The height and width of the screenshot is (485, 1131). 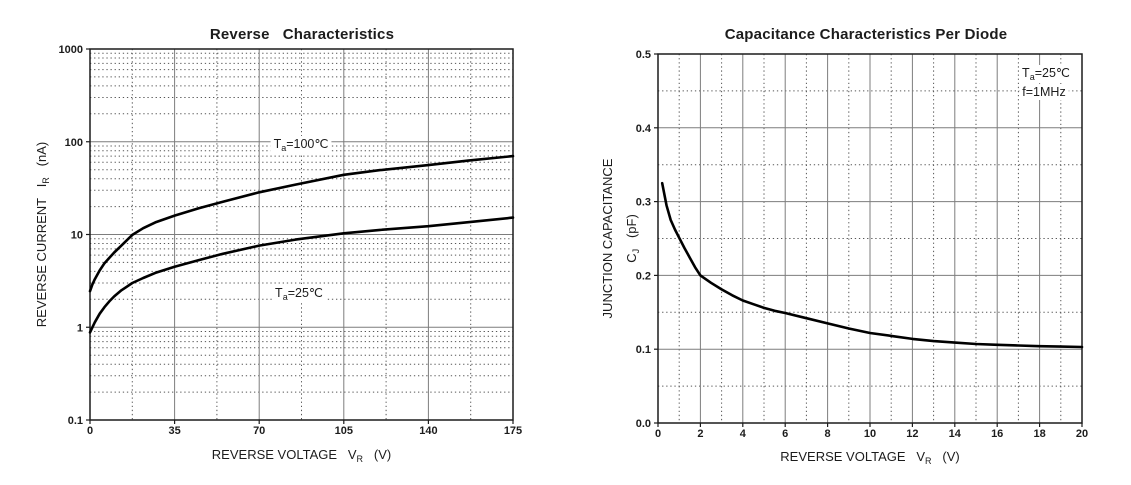 What do you see at coordinates (513, 431) in the screenshot?
I see `x-tick-label: 175` at bounding box center [513, 431].